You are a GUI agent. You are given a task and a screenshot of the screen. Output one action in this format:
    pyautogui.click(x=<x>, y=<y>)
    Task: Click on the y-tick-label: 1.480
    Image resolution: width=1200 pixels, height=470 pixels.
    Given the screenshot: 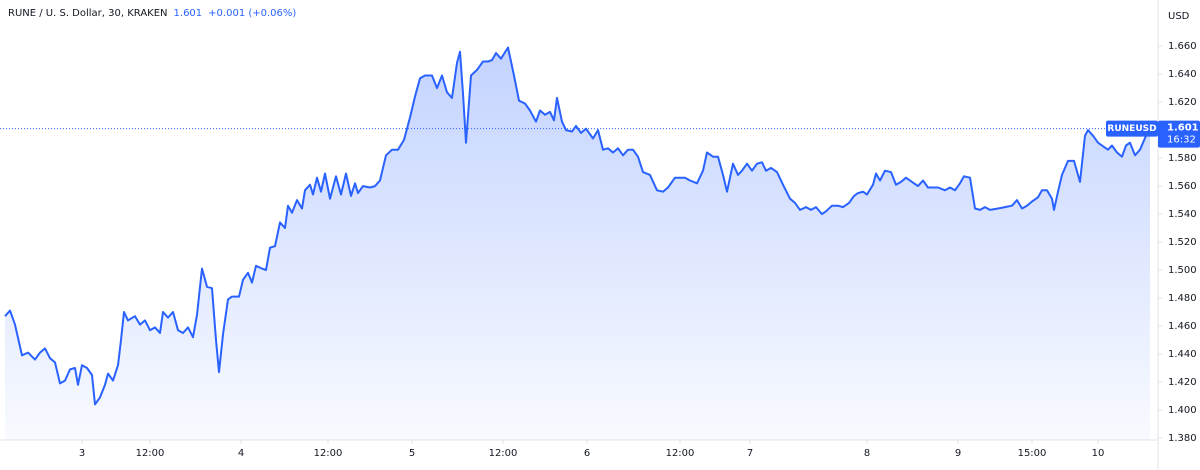 What is the action you would take?
    pyautogui.click(x=1182, y=298)
    